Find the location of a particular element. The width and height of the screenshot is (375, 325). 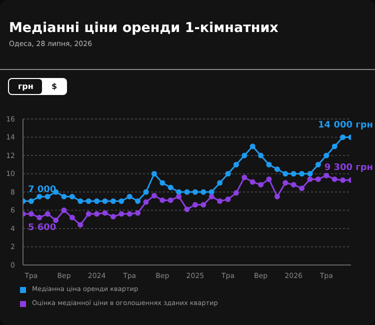

annotation: 7 000 is located at coordinates (42, 190).